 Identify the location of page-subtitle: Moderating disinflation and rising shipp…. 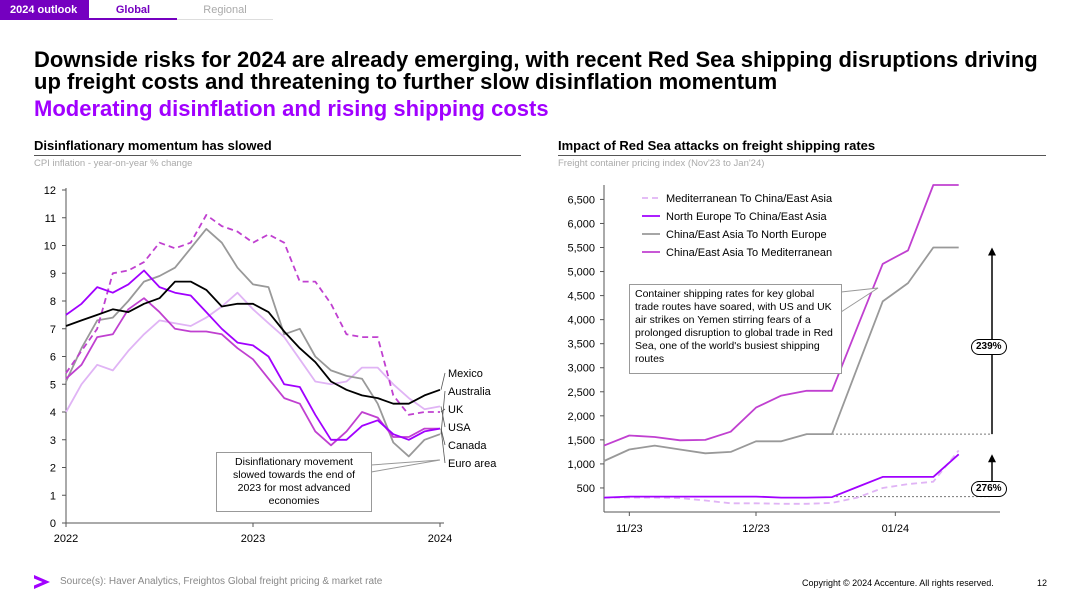
(291, 108).